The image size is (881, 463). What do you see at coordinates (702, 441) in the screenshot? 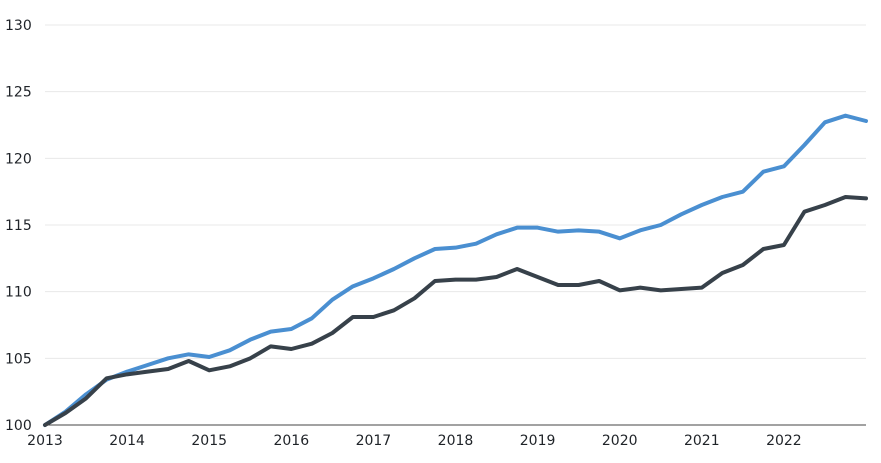
I see `x-tick-label-2021: 2021` at bounding box center [702, 441].